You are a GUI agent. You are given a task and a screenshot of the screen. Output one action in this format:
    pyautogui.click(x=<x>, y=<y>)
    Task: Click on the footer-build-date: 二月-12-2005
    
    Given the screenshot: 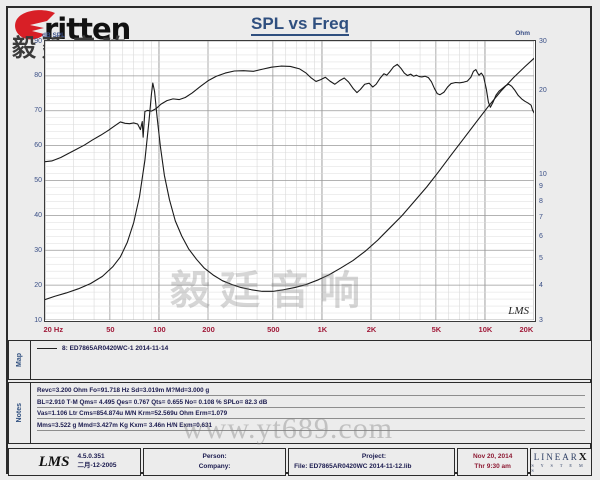 What is the action you would take?
    pyautogui.click(x=97, y=465)
    